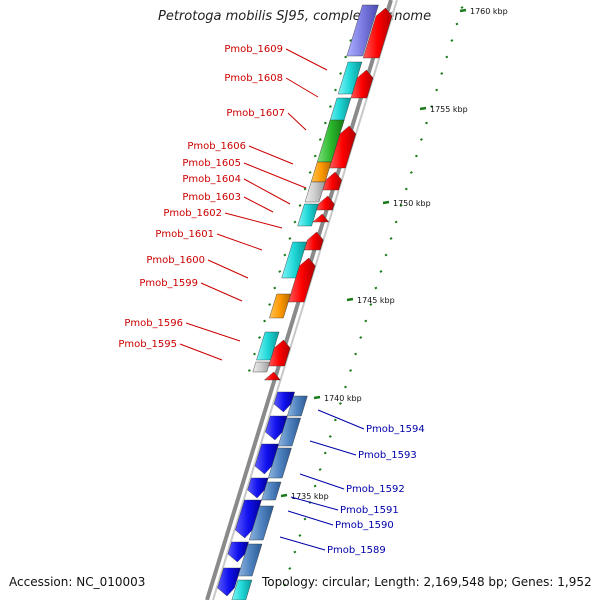 The image size is (600, 600). Describe the element at coordinates (369, 510) in the screenshot. I see `bottom-gene-label: Pmob_1591` at that location.